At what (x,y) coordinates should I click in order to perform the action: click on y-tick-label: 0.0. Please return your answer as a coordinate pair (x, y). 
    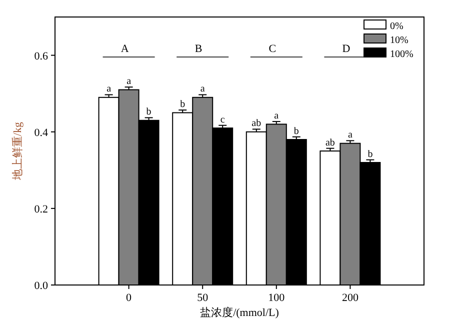
    Looking at the image, I should click on (41, 286).